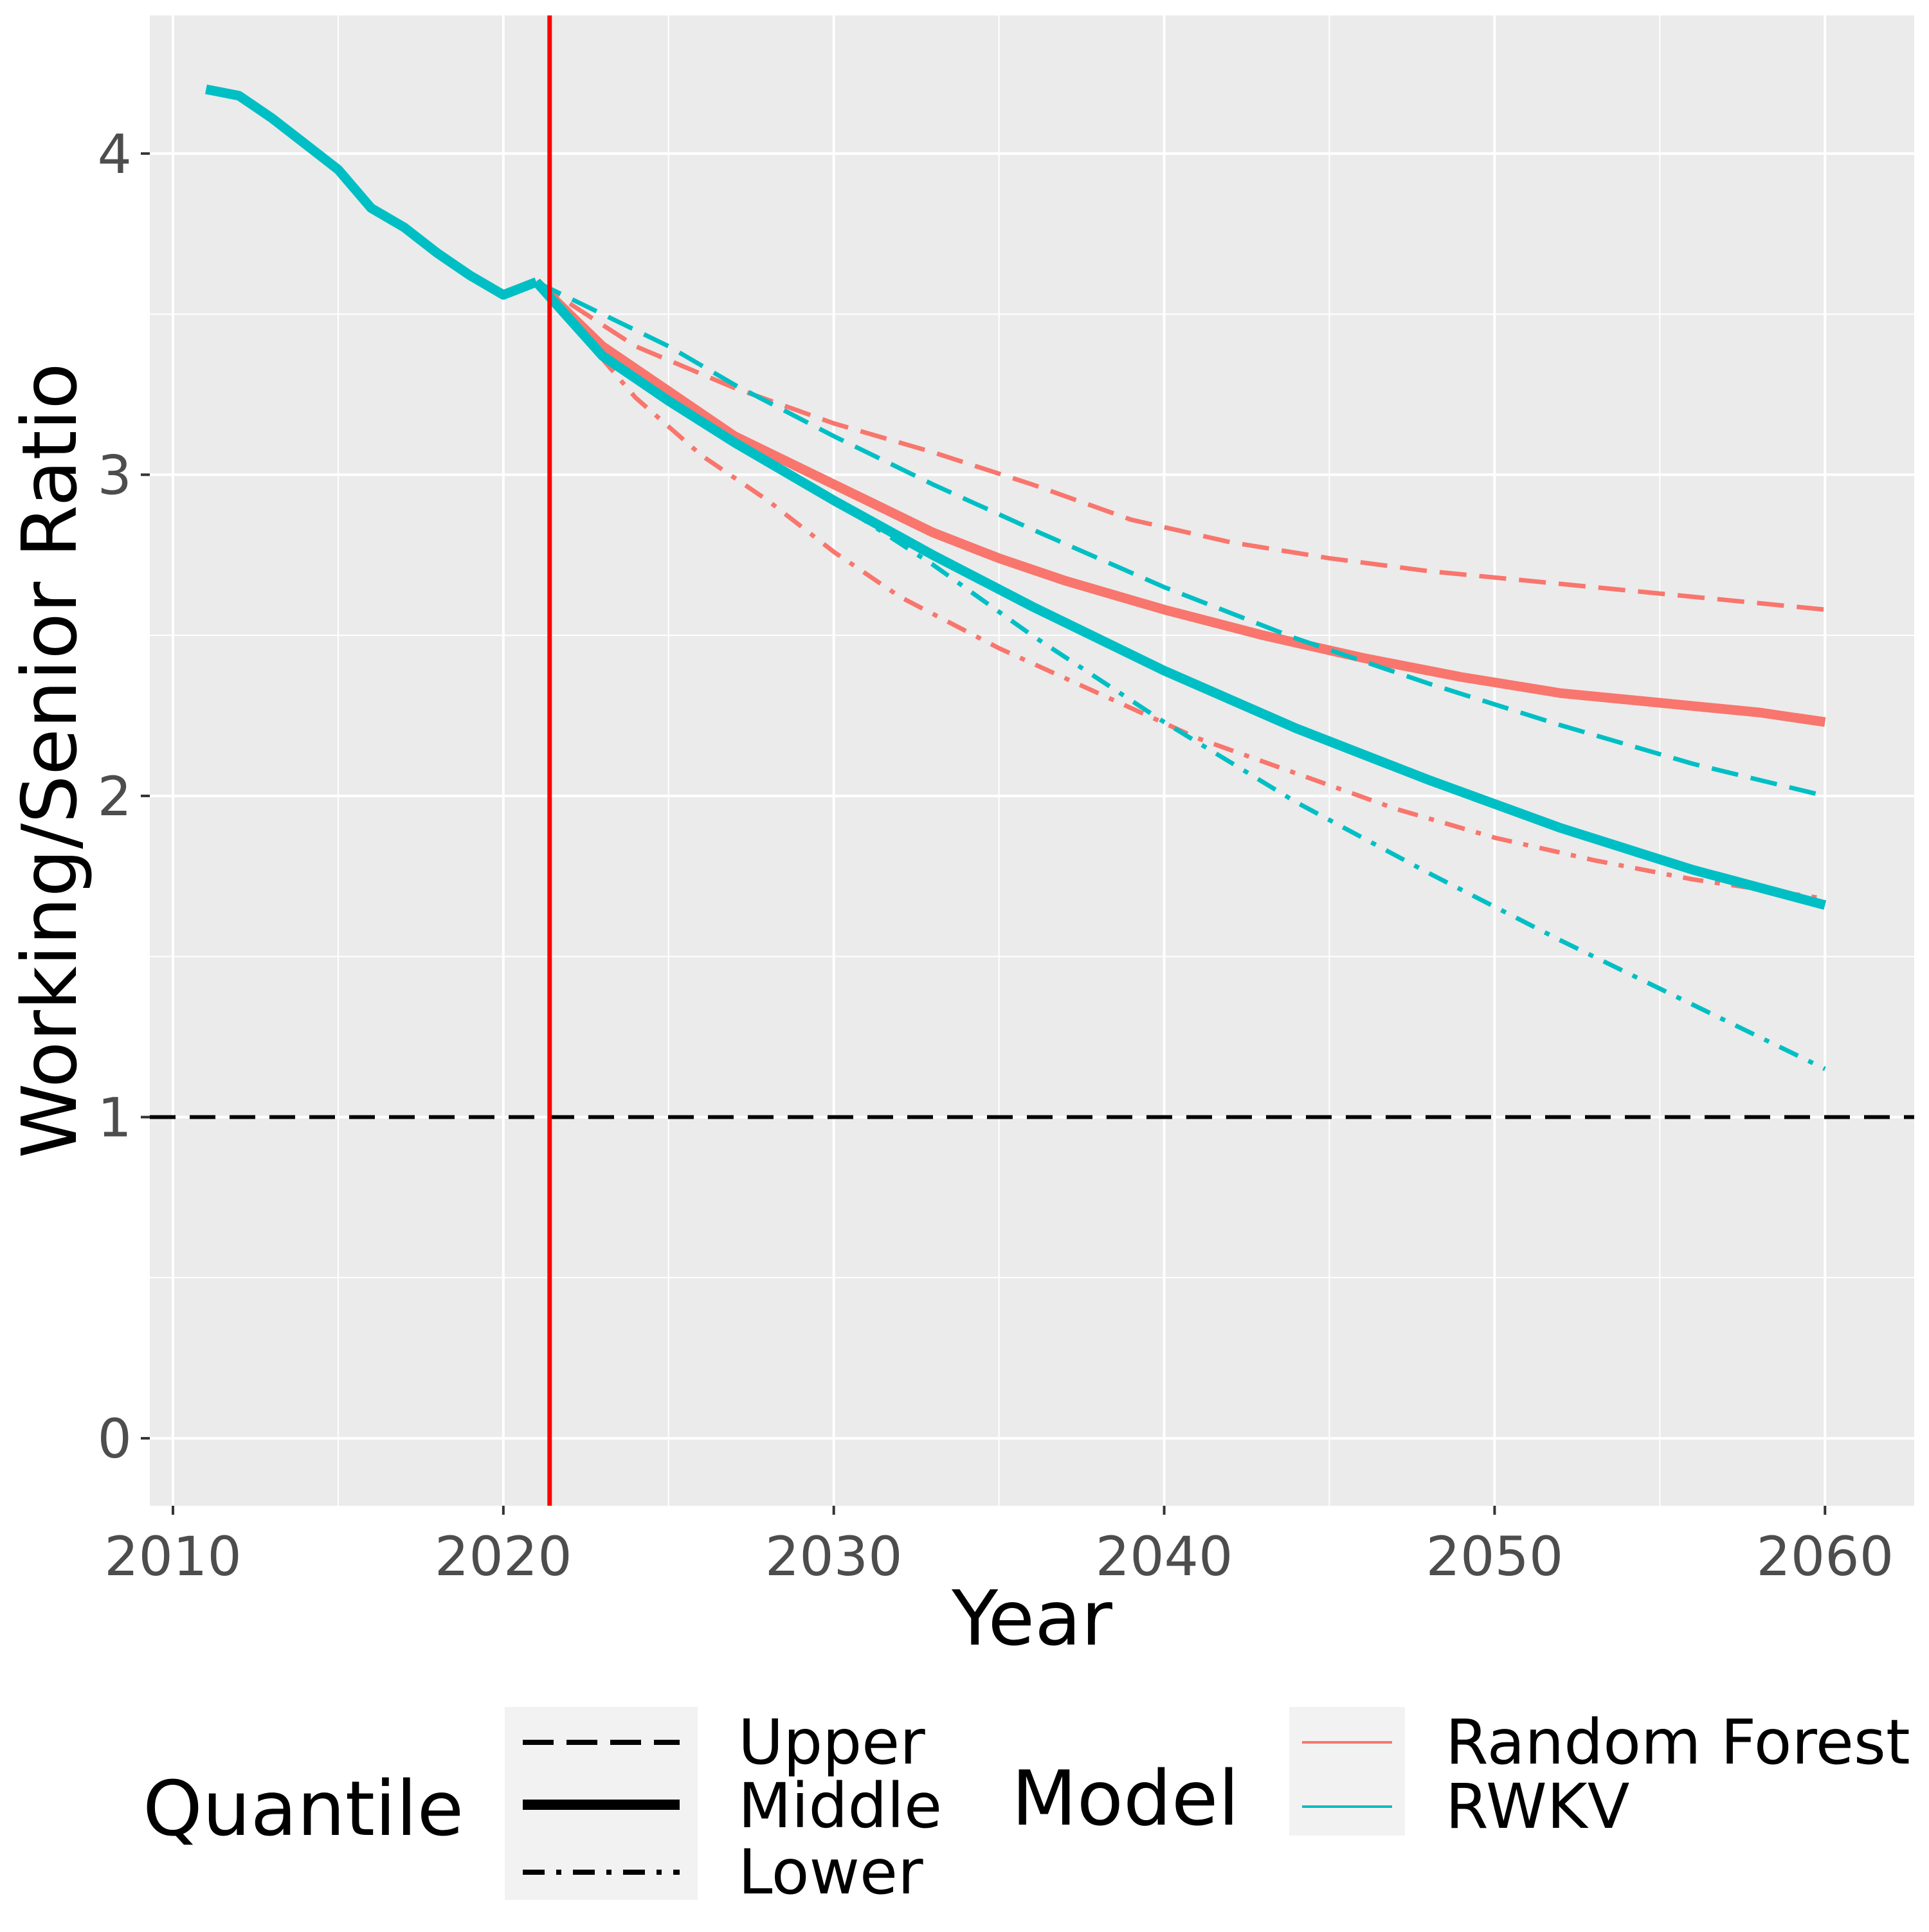 This screenshot has height=1932, width=1929. What do you see at coordinates (1495, 1556) in the screenshot?
I see `x-tick-label: 2050` at bounding box center [1495, 1556].